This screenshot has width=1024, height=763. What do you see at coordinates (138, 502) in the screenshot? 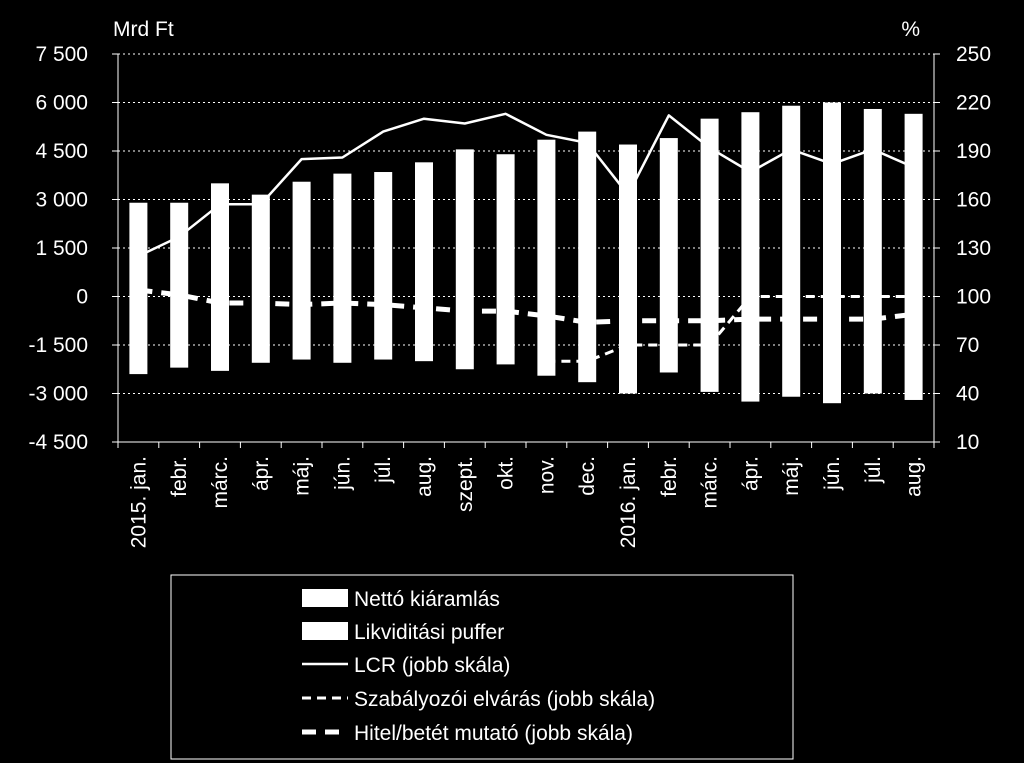
I see `x-tick-label: 2015. jan.` at bounding box center [138, 502].